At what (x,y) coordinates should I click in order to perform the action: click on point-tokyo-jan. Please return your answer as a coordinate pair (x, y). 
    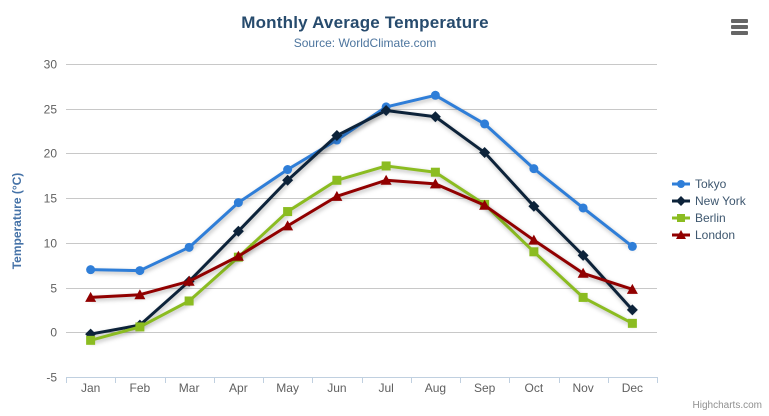
    Looking at the image, I should click on (91, 270).